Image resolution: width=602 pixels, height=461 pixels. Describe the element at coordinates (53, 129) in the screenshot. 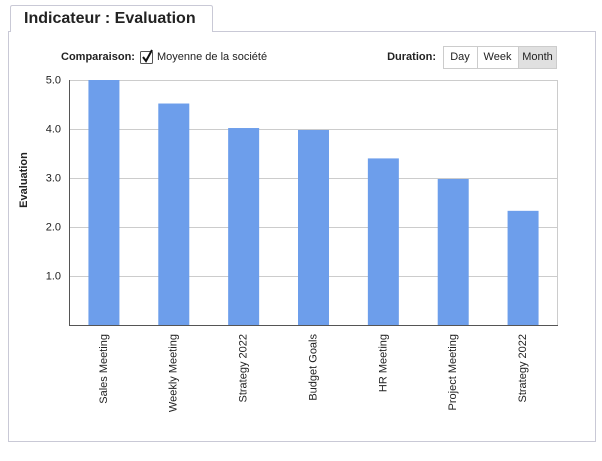

I see `y-tick-label: 4.0` at that location.